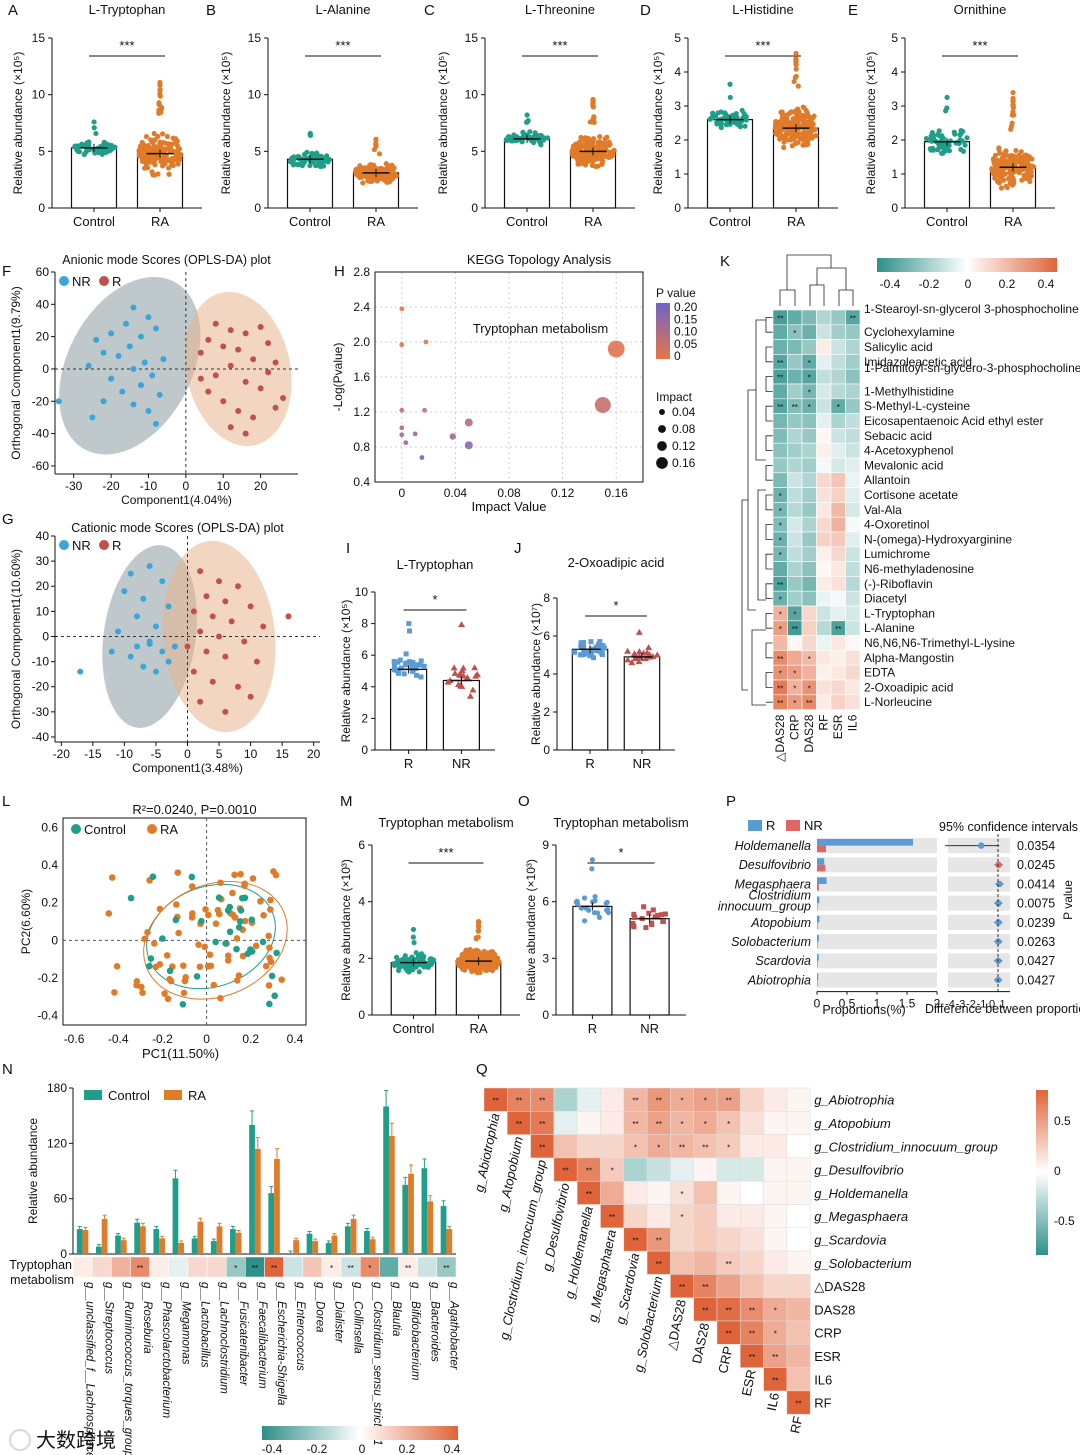  Describe the element at coordinates (617, 493) in the screenshot. I see `x-tick-label: 0.16` at that location.